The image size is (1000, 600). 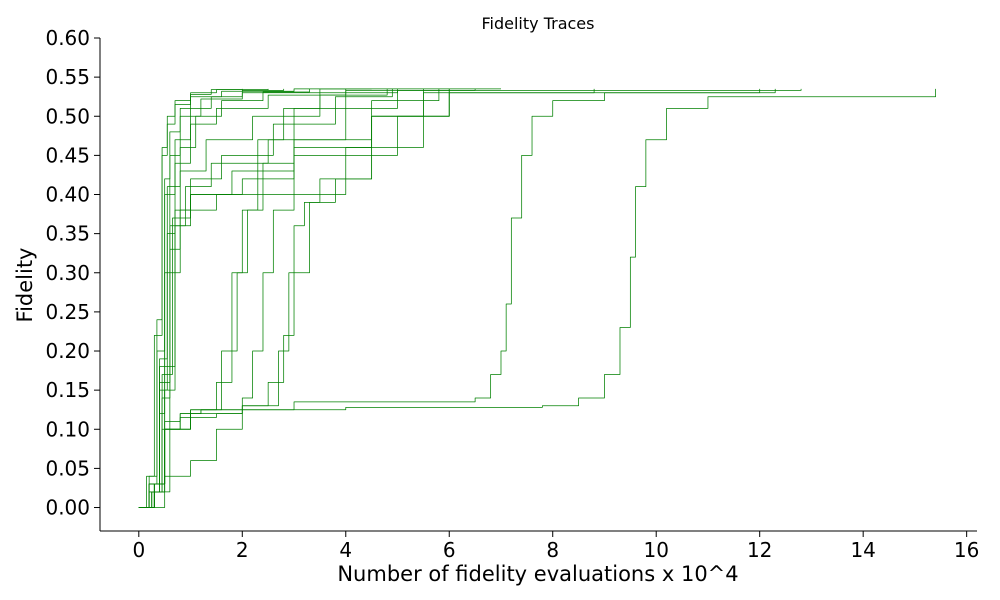 I want to click on y-axis-label: Fidelity, so click(x=25, y=285).